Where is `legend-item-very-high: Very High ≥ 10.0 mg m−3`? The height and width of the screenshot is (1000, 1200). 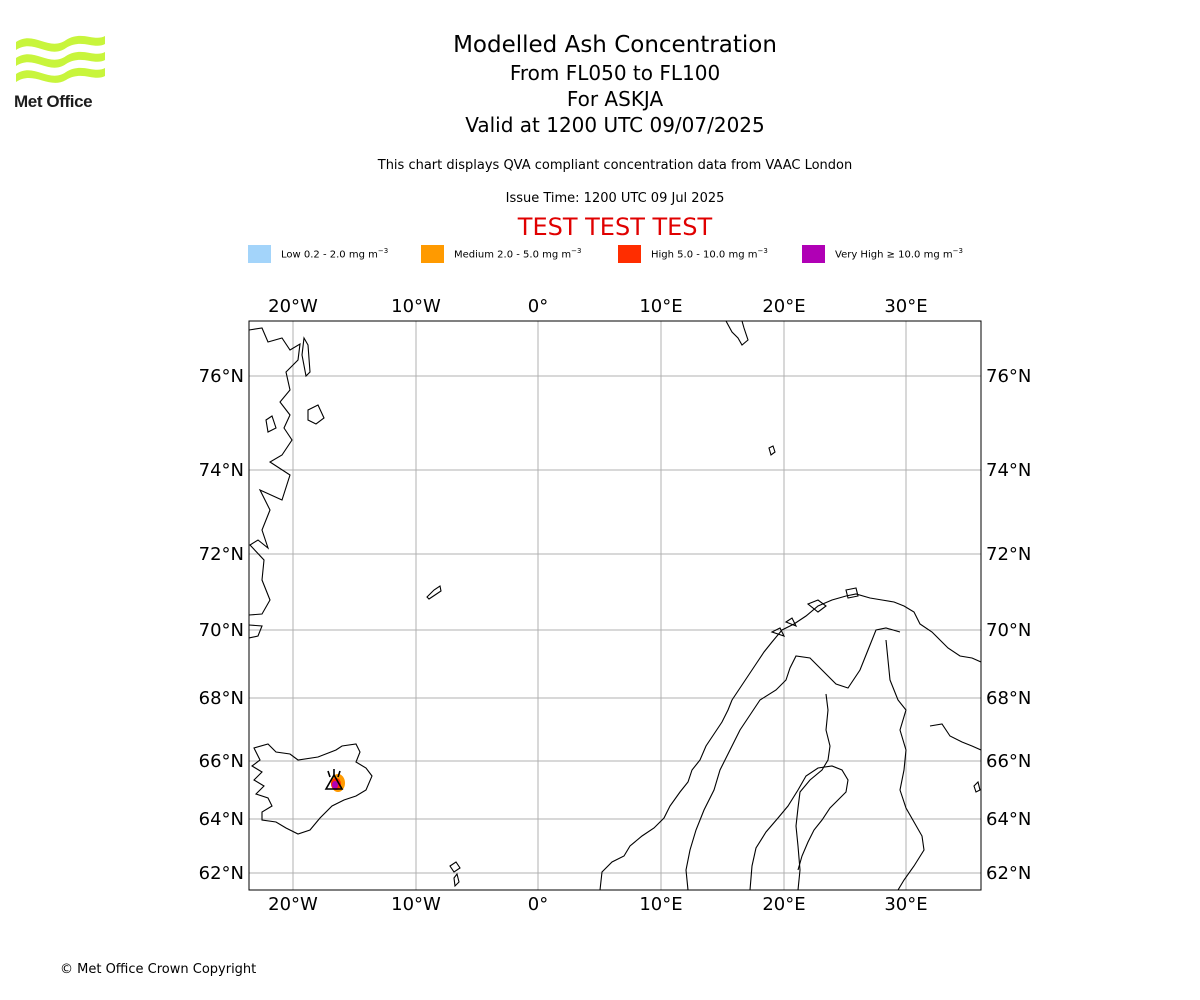
legend-item-very-high: Very High ≥ 10.0 mg m−3 is located at coordinates (882, 254).